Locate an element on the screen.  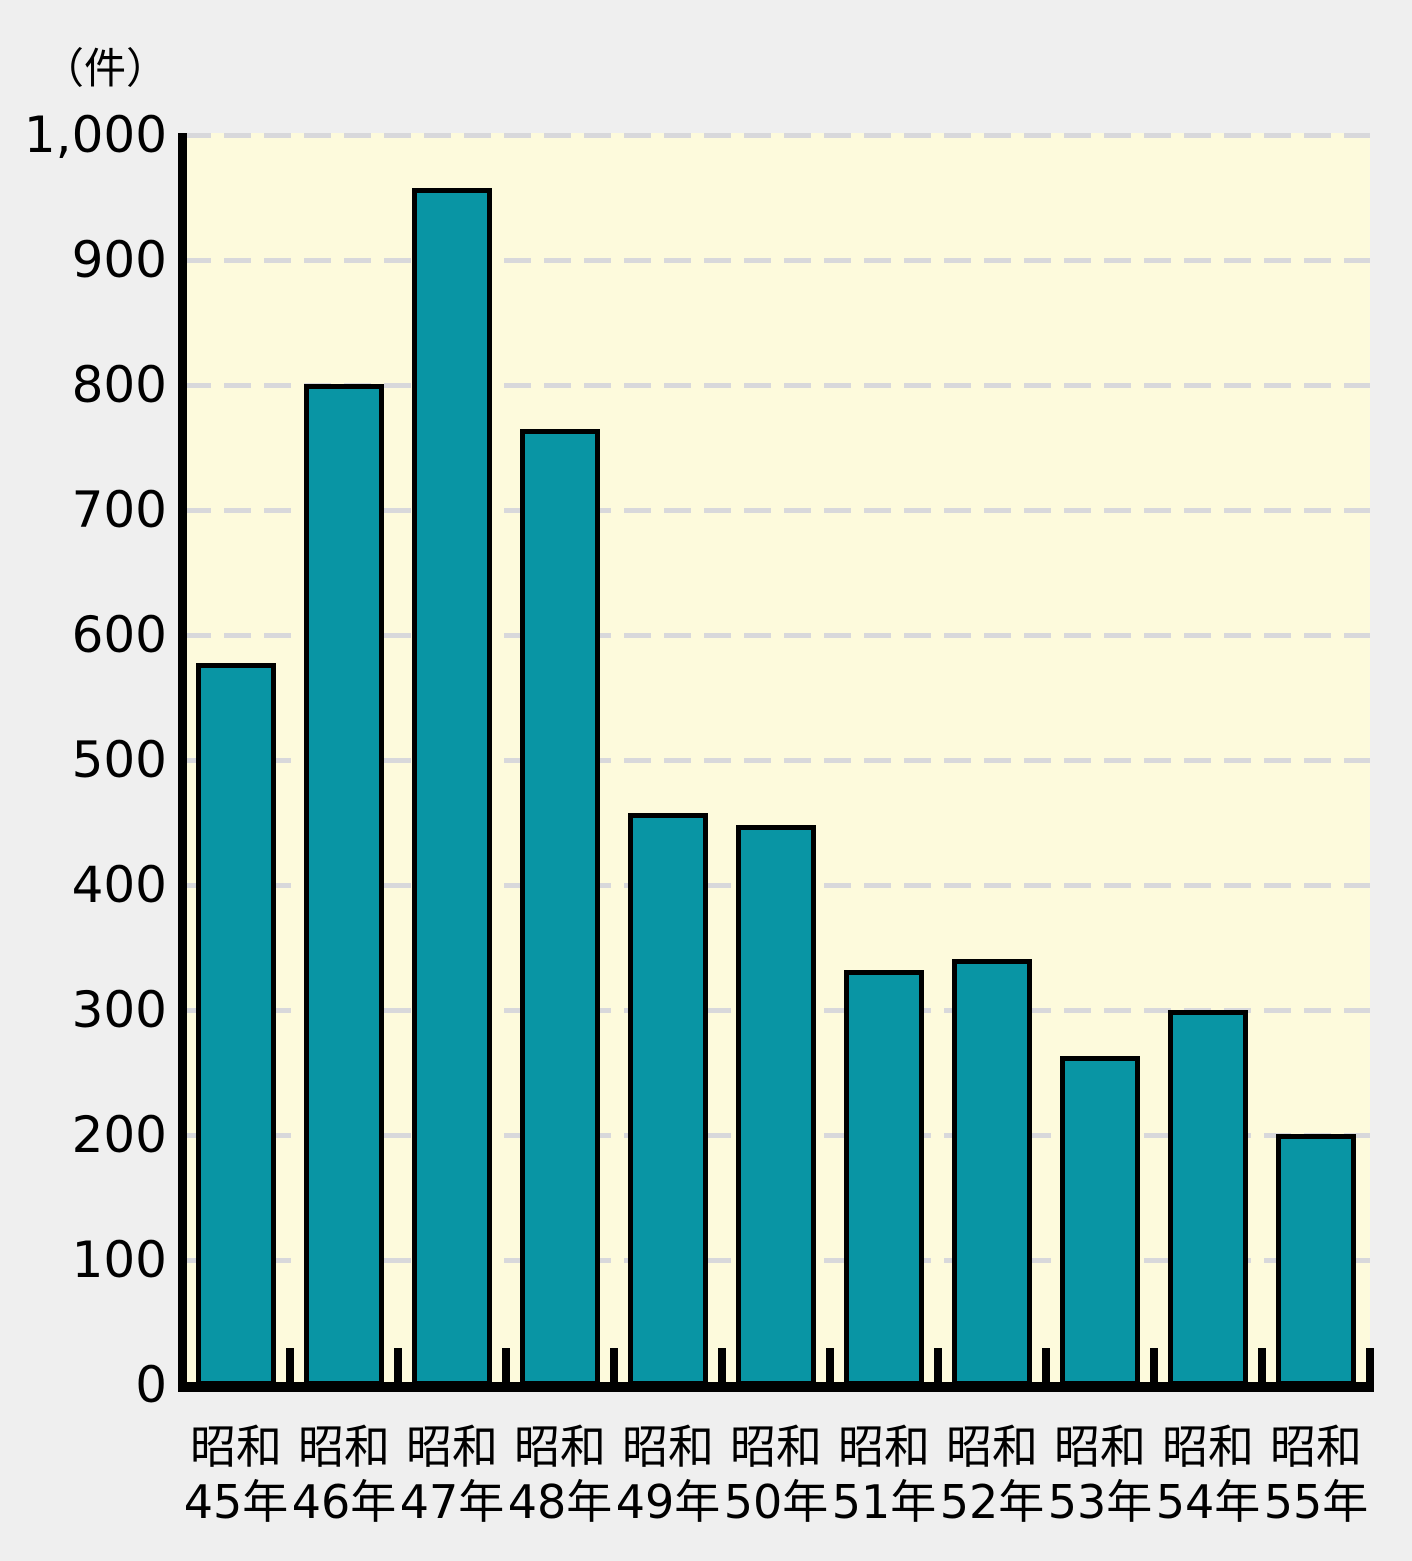
x-tick-label-showa-52: 昭和 52年 is located at coordinates (992, 1475).